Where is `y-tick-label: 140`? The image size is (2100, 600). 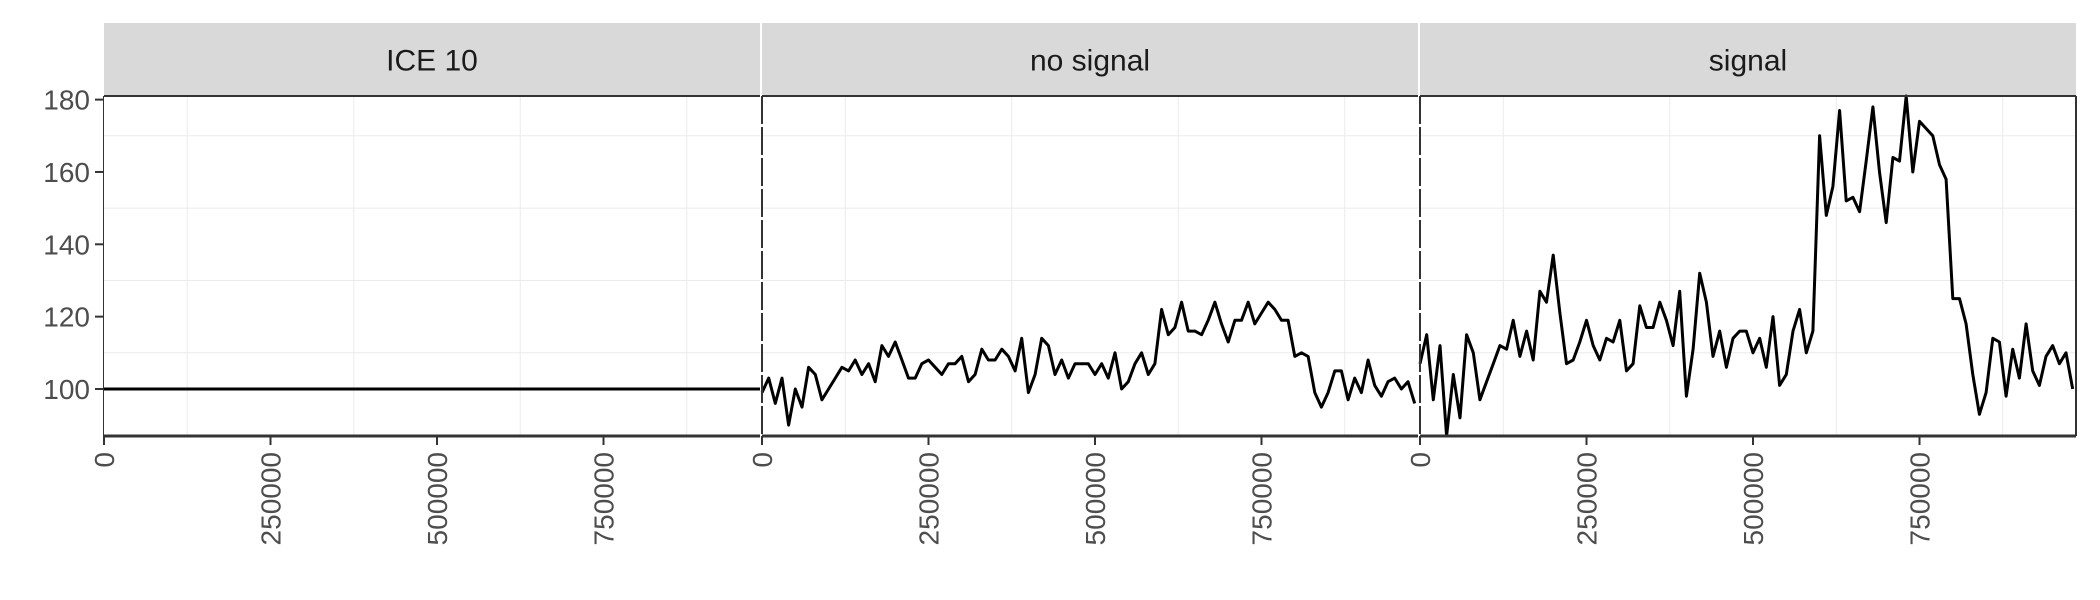
y-tick-label: 140 is located at coordinates (66, 244).